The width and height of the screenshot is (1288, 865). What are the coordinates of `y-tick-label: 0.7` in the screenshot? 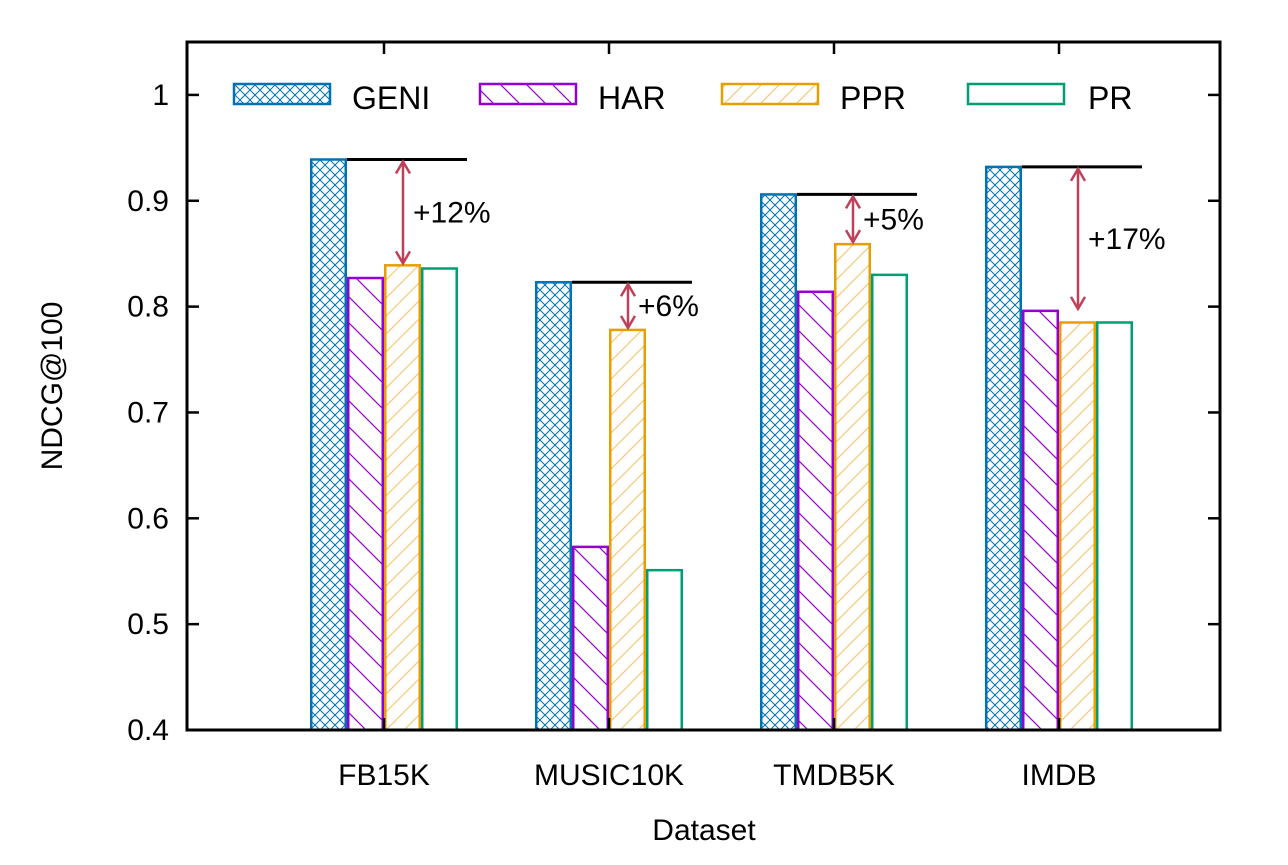 It's located at (148, 412).